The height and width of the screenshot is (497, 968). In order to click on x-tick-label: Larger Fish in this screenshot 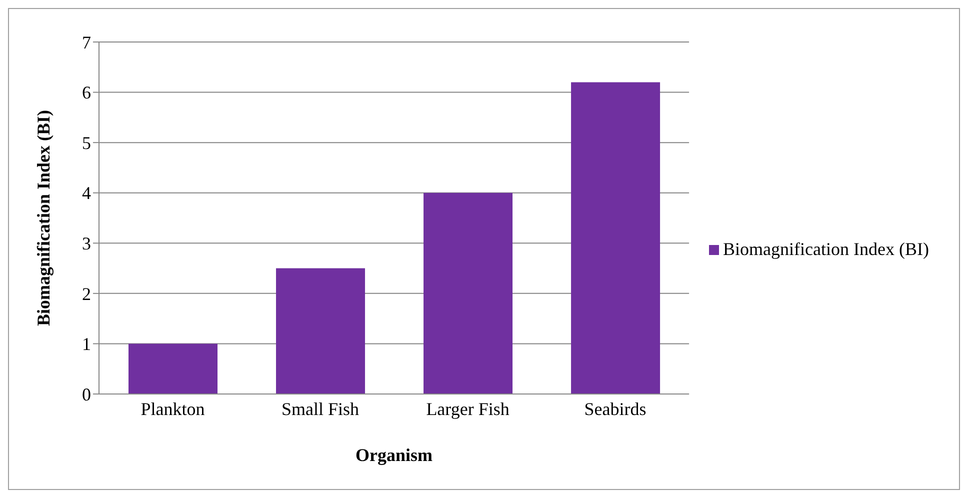, I will do `click(468, 408)`.